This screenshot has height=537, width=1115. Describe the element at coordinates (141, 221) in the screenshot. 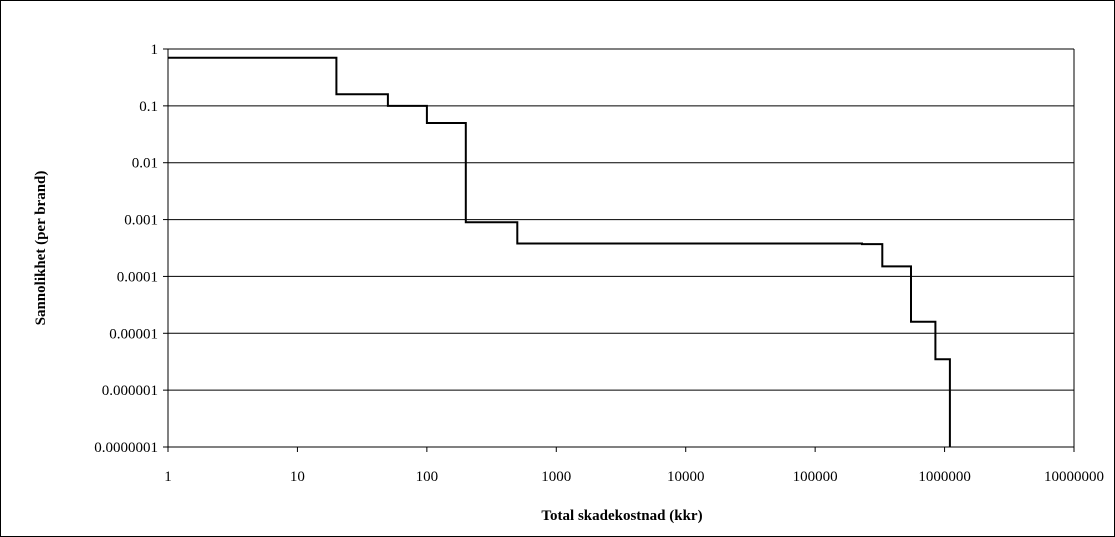

I see `y-tick-label: 0.001` at that location.